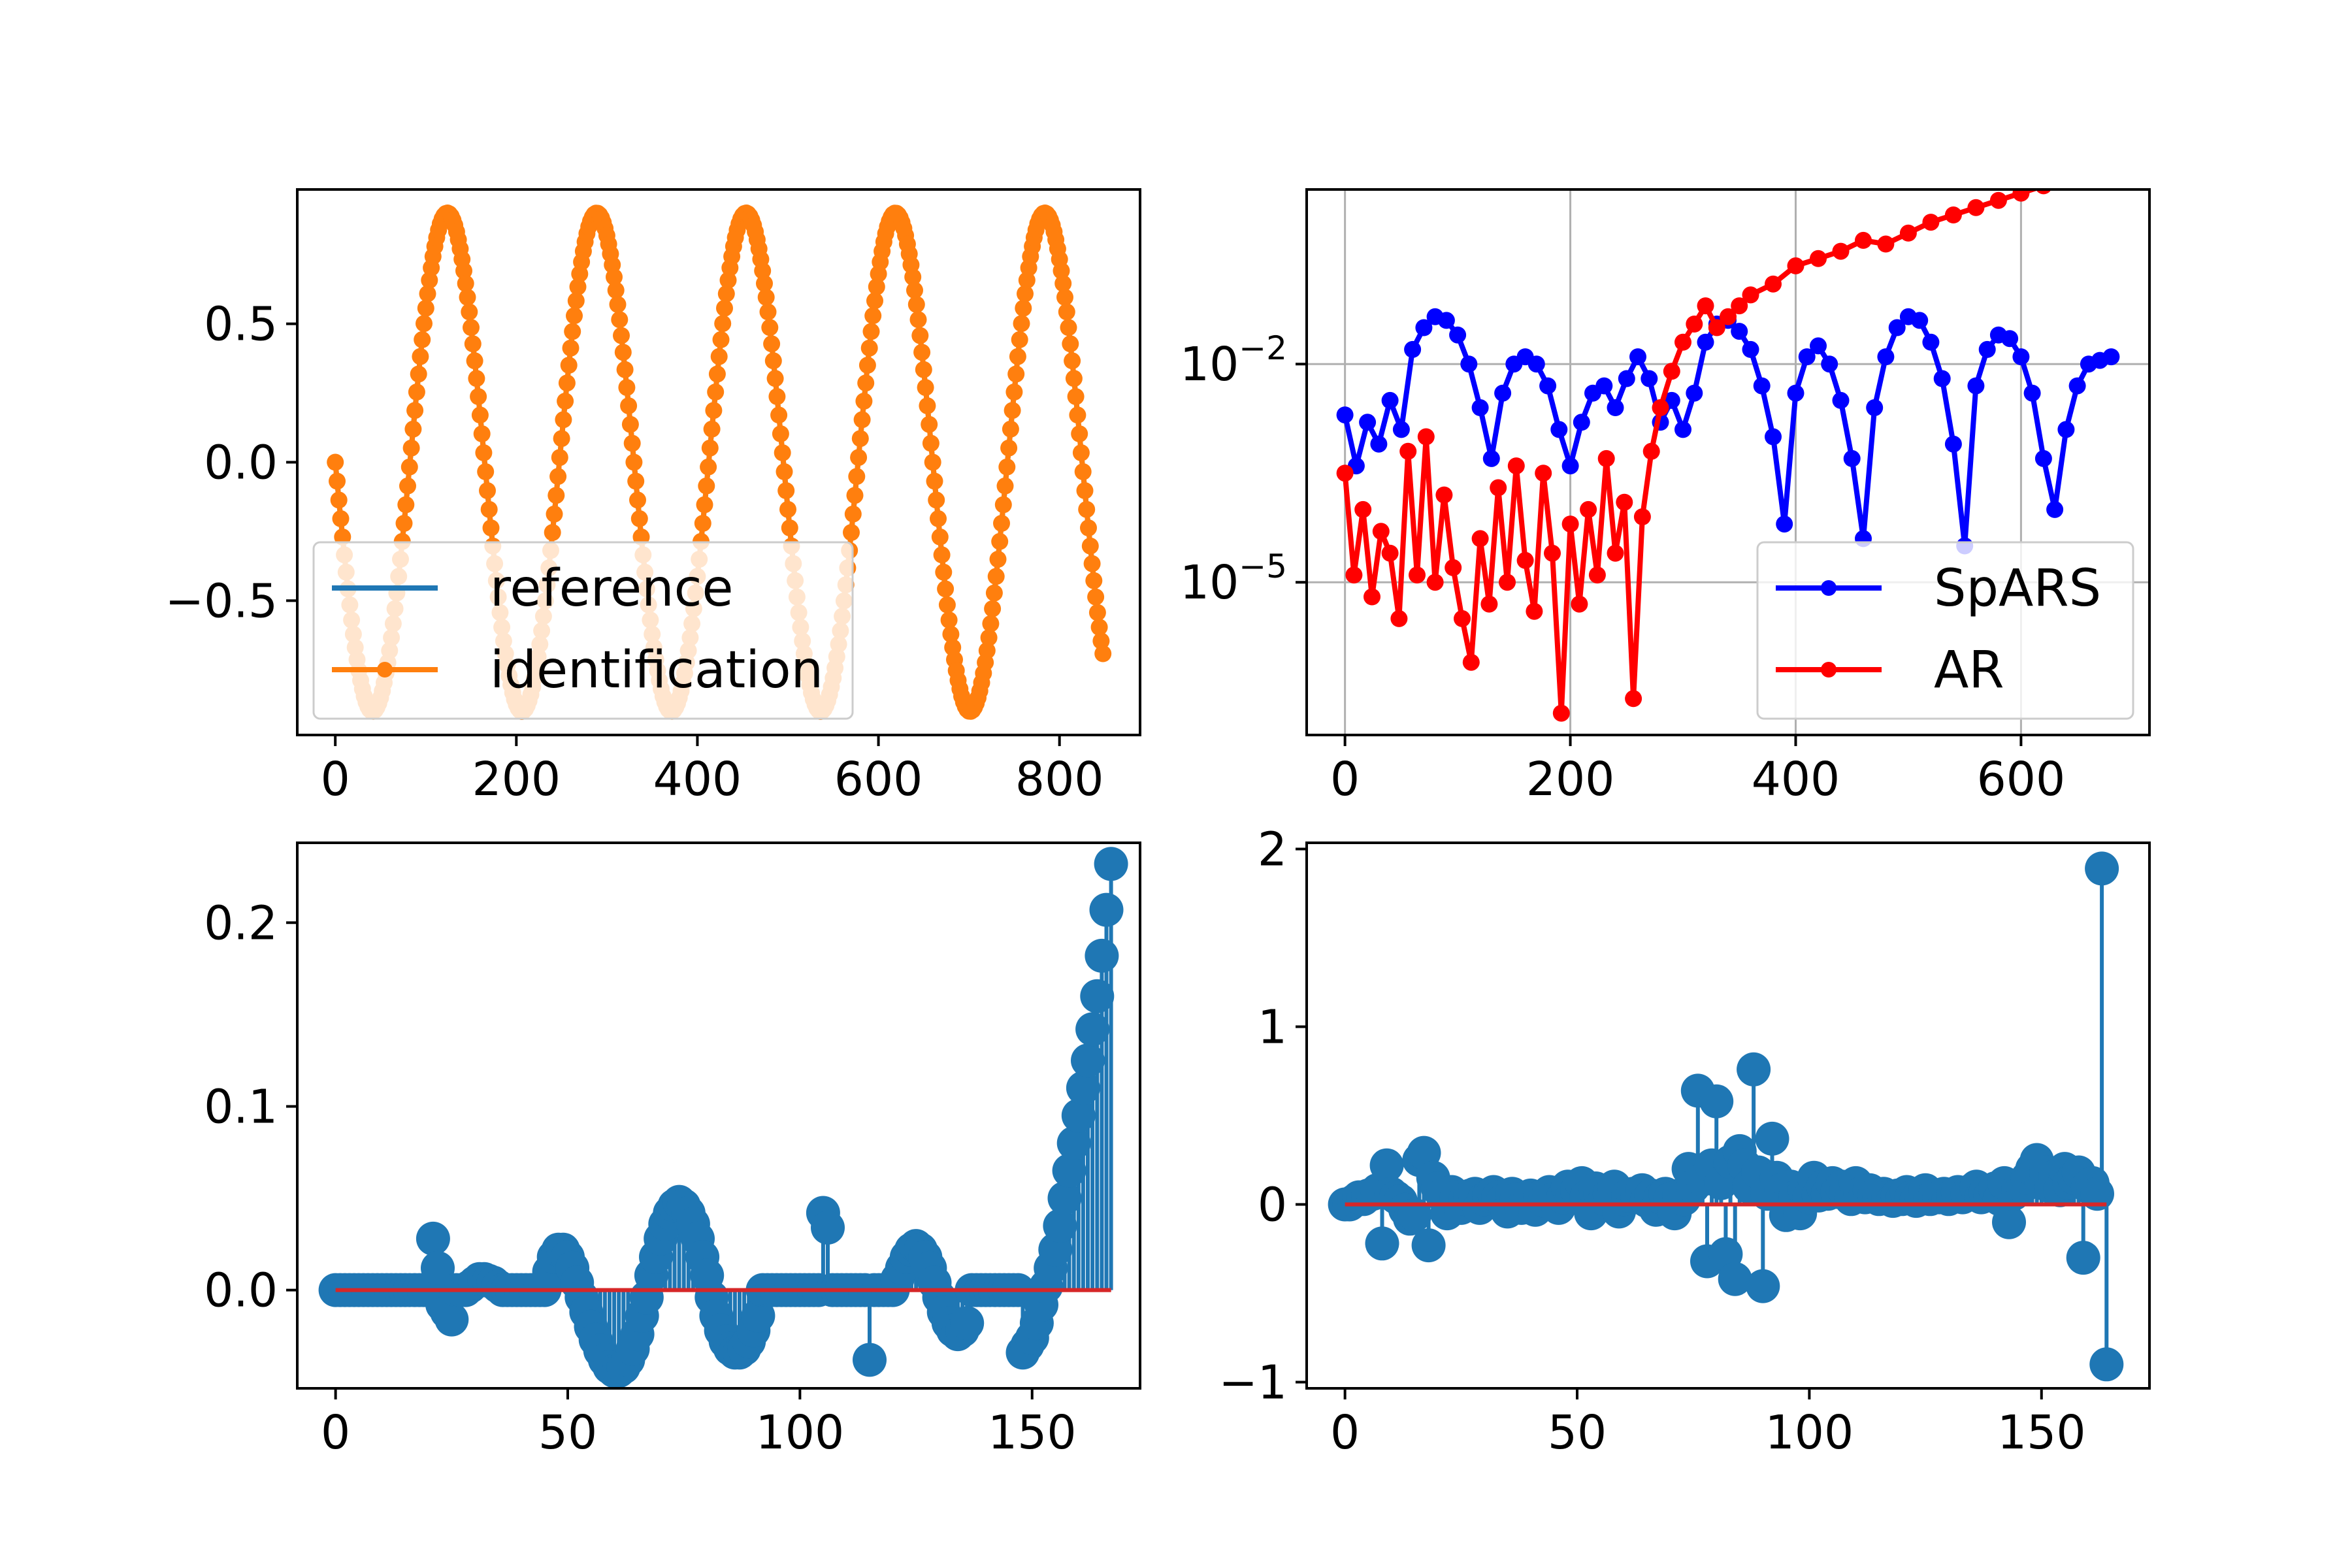 The height and width of the screenshot is (1568, 2352). I want to click on legend-marker-identification, so click(385, 670).